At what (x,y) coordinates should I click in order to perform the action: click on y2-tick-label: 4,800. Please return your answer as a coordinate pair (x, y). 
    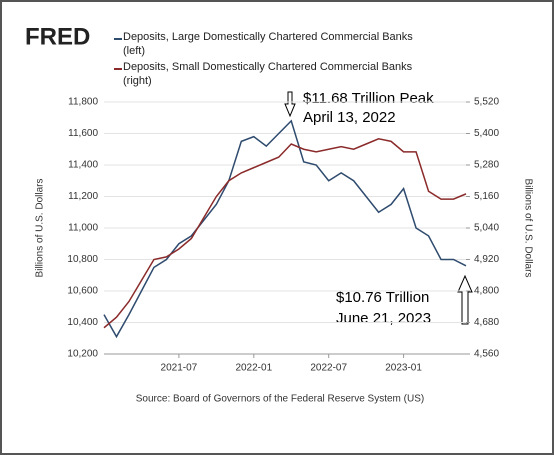
    Looking at the image, I should click on (486, 291).